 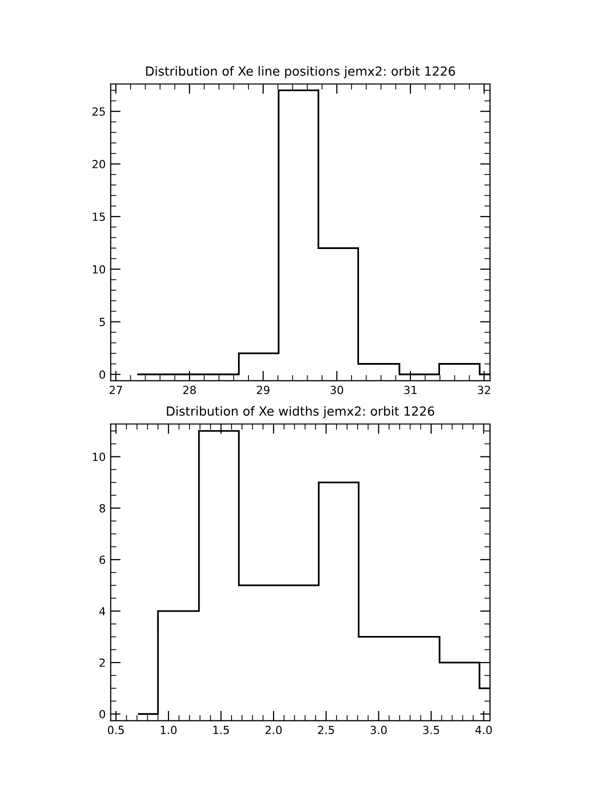 I want to click on y-tick-label: 5, so click(x=102, y=322).